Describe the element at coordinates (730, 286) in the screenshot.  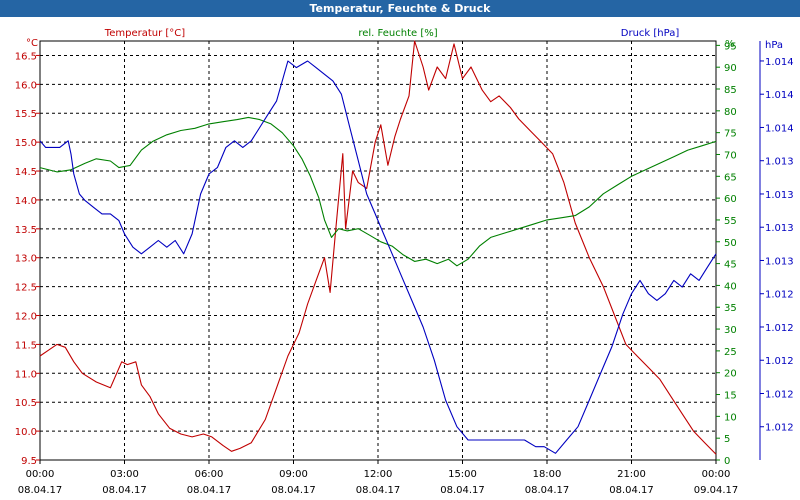
I see `humidity-tick-label: 40` at that location.